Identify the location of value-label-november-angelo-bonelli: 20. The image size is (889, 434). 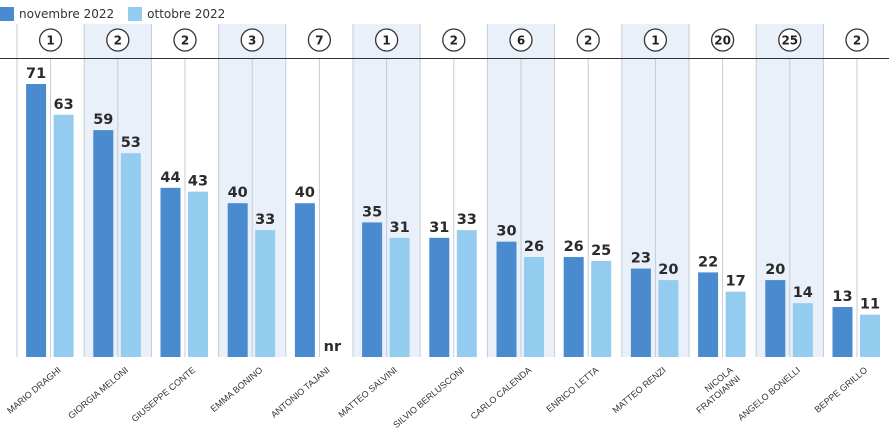
(775, 270).